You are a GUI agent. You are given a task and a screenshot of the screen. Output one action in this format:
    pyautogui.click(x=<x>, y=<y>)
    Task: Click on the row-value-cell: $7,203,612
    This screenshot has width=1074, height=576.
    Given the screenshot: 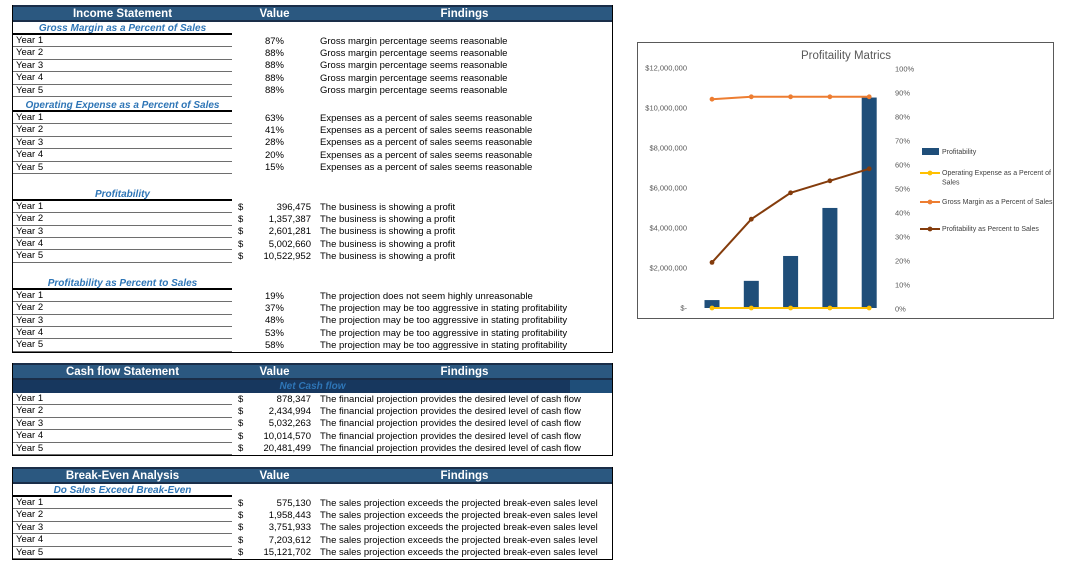 What is the action you would take?
    pyautogui.click(x=274, y=540)
    